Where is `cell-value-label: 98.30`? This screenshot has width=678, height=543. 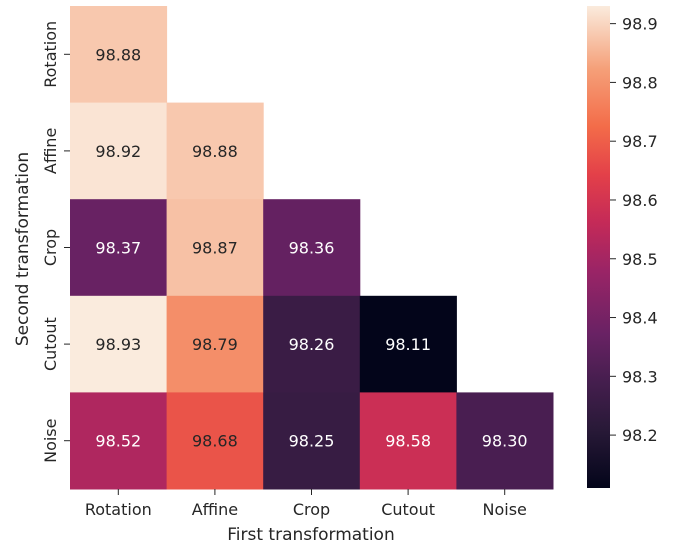 cell-value-label: 98.30 is located at coordinates (505, 441).